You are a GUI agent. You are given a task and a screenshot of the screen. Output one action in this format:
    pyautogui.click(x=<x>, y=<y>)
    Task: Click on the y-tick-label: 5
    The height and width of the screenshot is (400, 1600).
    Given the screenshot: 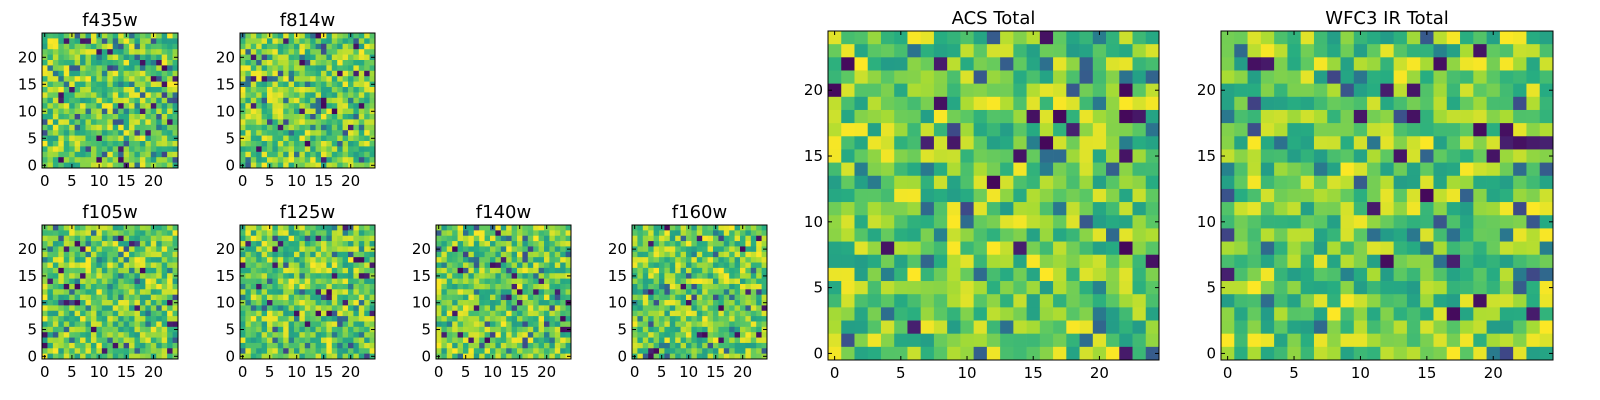 What is the action you would take?
    pyautogui.click(x=230, y=138)
    